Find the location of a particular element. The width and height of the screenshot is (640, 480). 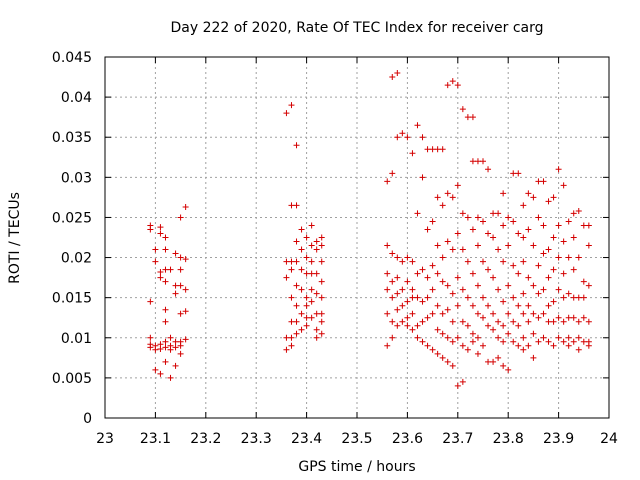

y-tick-label: 0.025 is located at coordinates (72, 218).